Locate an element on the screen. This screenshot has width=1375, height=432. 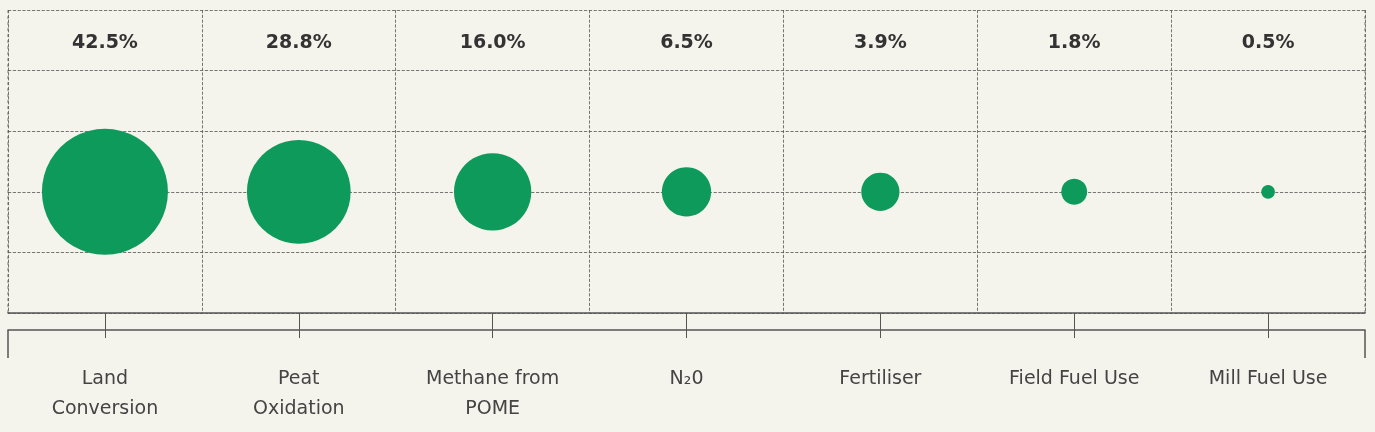
category-label: Land Conversion is located at coordinates (105, 392).